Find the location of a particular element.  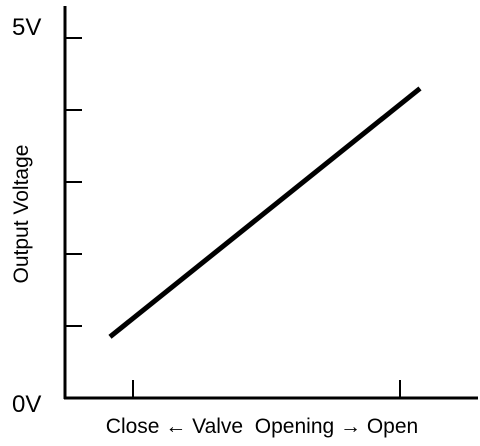

y-tick-label-top: 5V is located at coordinates (26, 27).